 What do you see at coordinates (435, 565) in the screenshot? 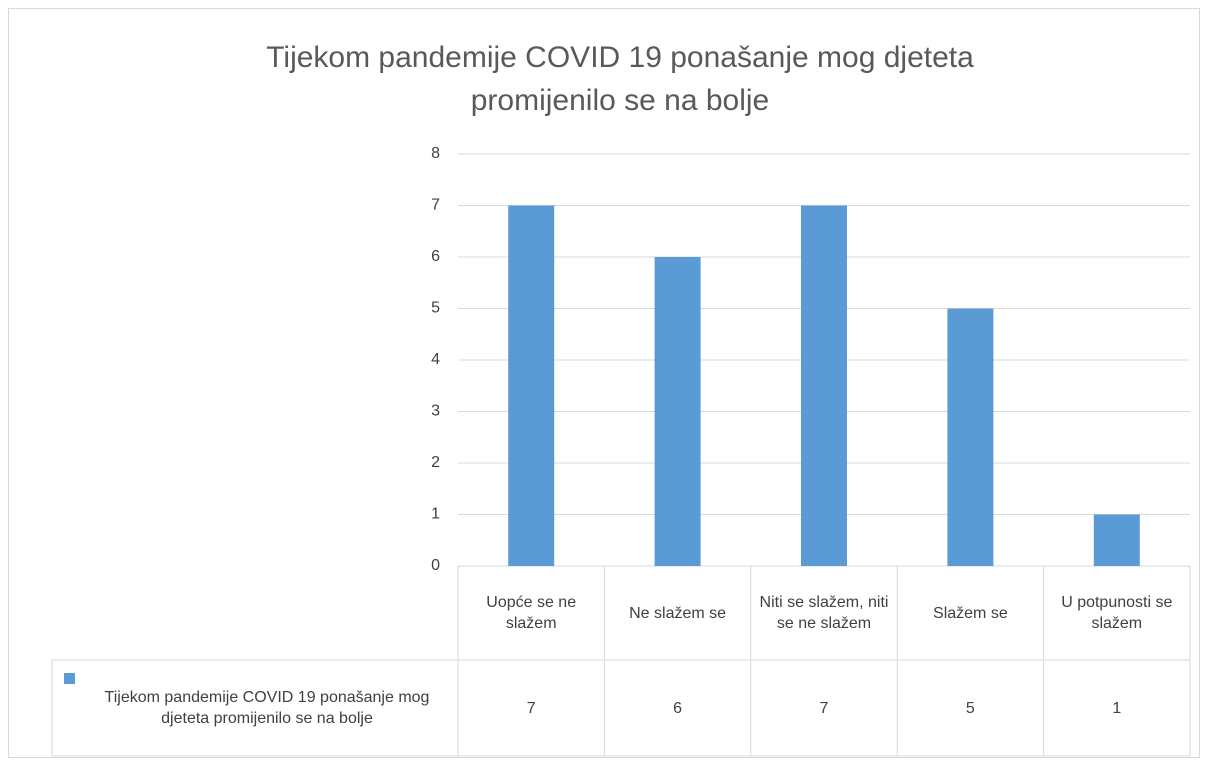
I see `y-tick-label: 0` at bounding box center [435, 565].